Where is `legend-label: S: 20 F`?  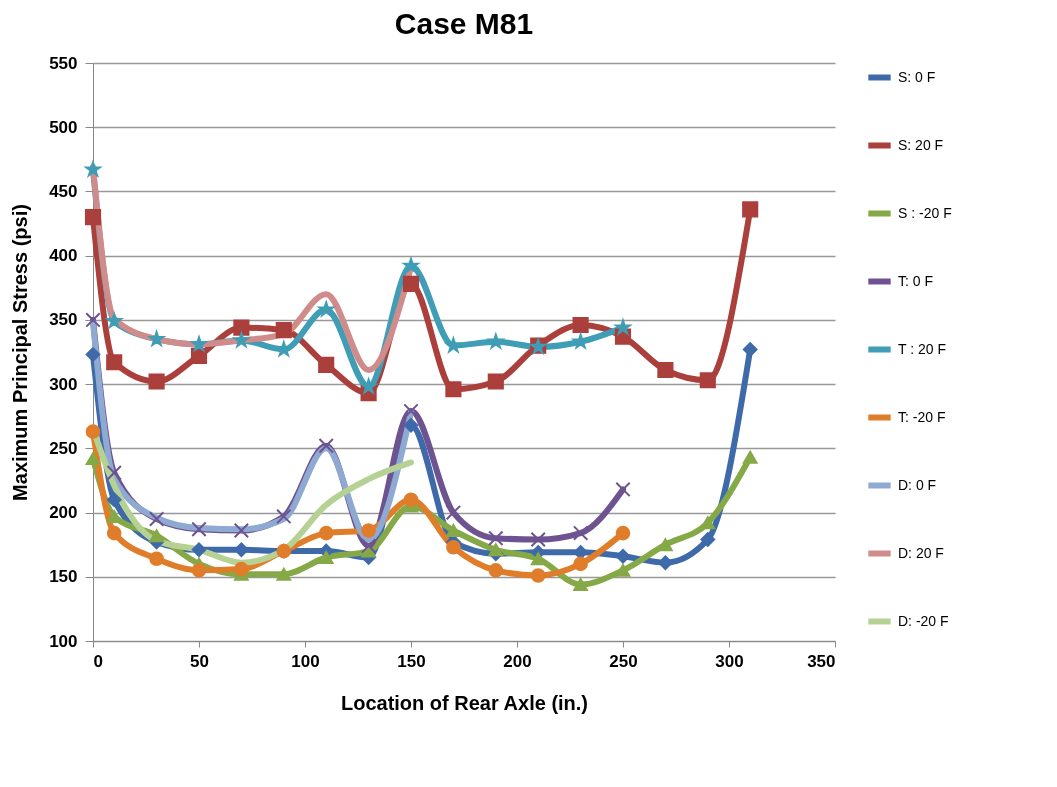 legend-label: S: 20 F is located at coordinates (921, 144).